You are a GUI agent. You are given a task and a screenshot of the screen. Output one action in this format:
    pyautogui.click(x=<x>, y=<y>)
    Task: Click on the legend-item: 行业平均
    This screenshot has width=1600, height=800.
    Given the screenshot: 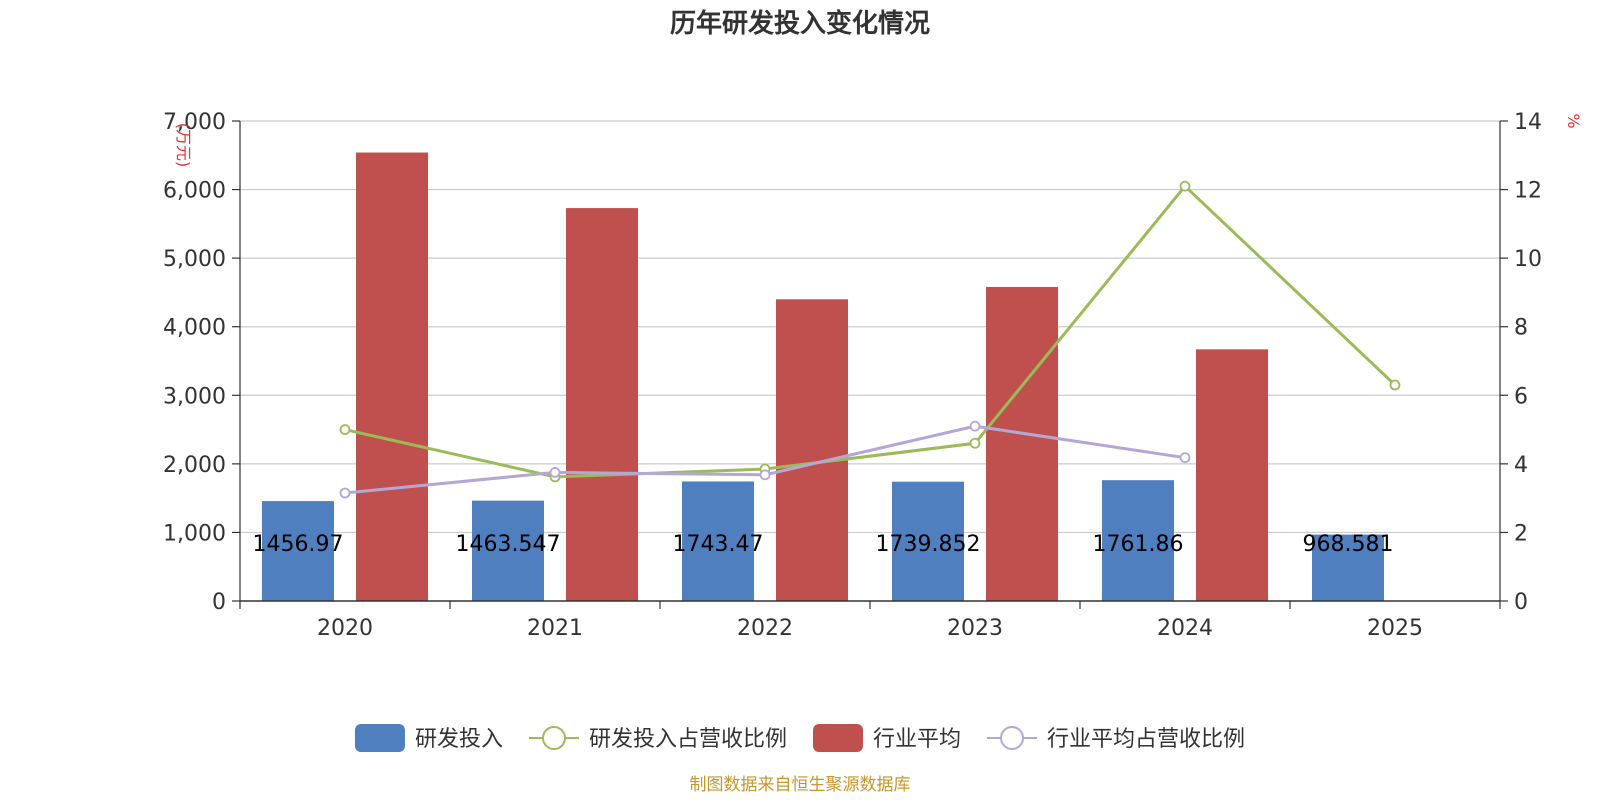 What is the action you would take?
    pyautogui.click(x=887, y=738)
    